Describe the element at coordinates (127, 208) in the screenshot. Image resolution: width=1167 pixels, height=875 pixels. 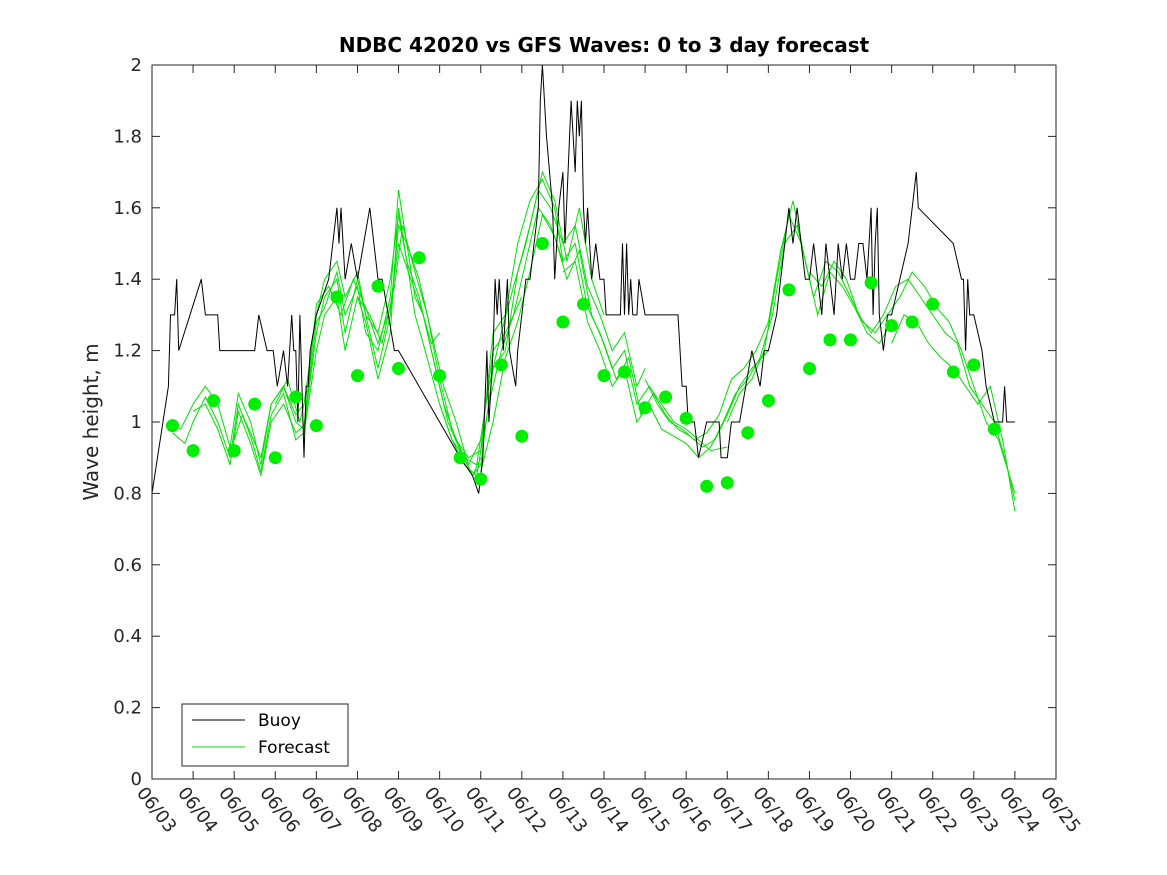
I see `y-tick-label-8: 1.6` at that location.